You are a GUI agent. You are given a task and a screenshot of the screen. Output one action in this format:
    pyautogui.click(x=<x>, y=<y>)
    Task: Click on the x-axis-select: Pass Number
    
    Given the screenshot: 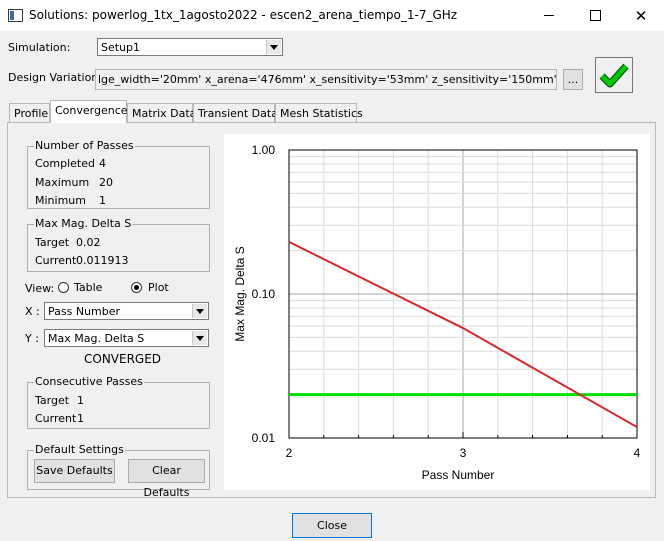 What is the action you would take?
    pyautogui.click(x=126, y=311)
    